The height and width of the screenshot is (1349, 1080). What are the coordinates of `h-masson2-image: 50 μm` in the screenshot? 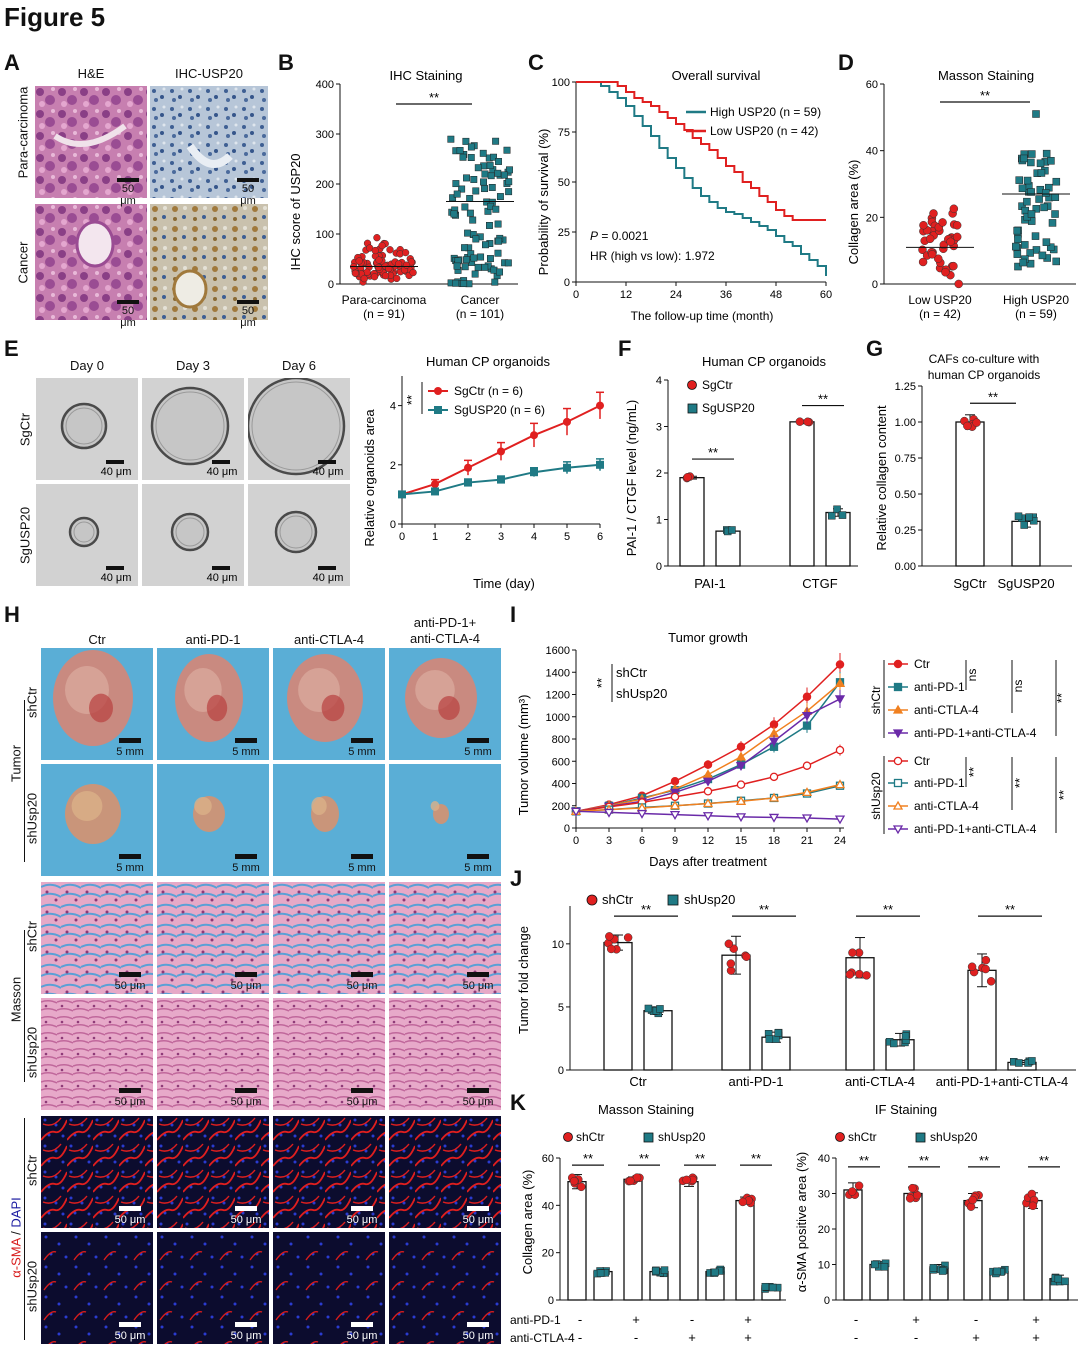 It's located at (445, 1054).